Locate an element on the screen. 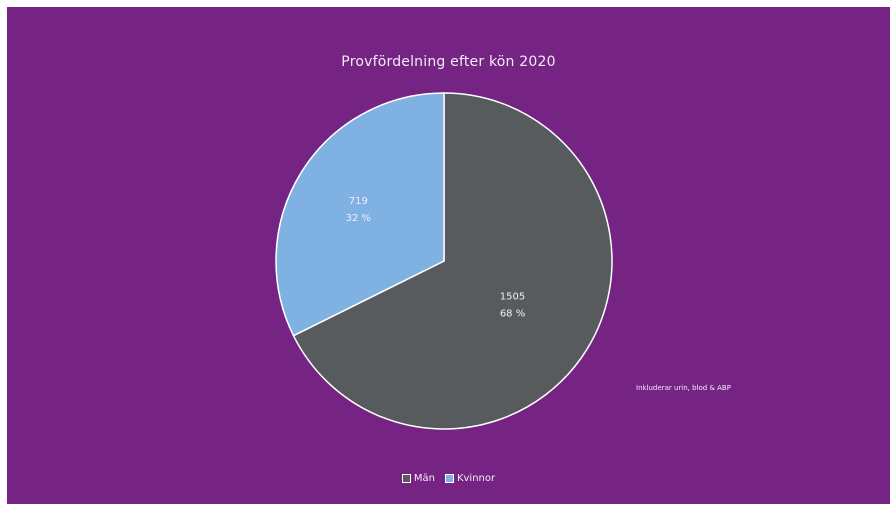  legend: Män Kvinnor is located at coordinates (448, 478).